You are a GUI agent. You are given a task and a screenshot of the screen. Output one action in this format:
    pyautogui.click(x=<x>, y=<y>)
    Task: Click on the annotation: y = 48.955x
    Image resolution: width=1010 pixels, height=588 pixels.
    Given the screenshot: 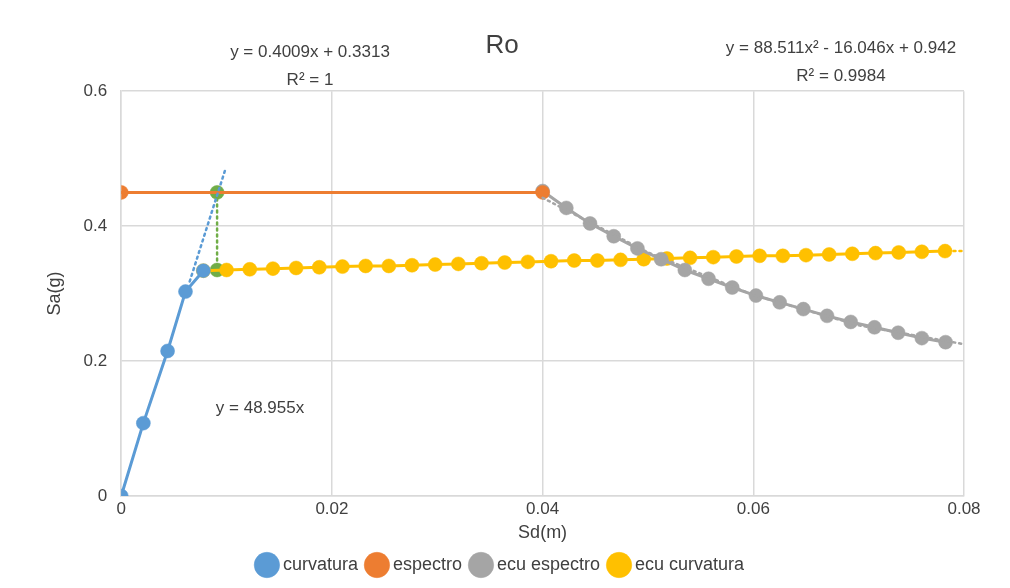 What is the action you would take?
    pyautogui.click(x=260, y=407)
    